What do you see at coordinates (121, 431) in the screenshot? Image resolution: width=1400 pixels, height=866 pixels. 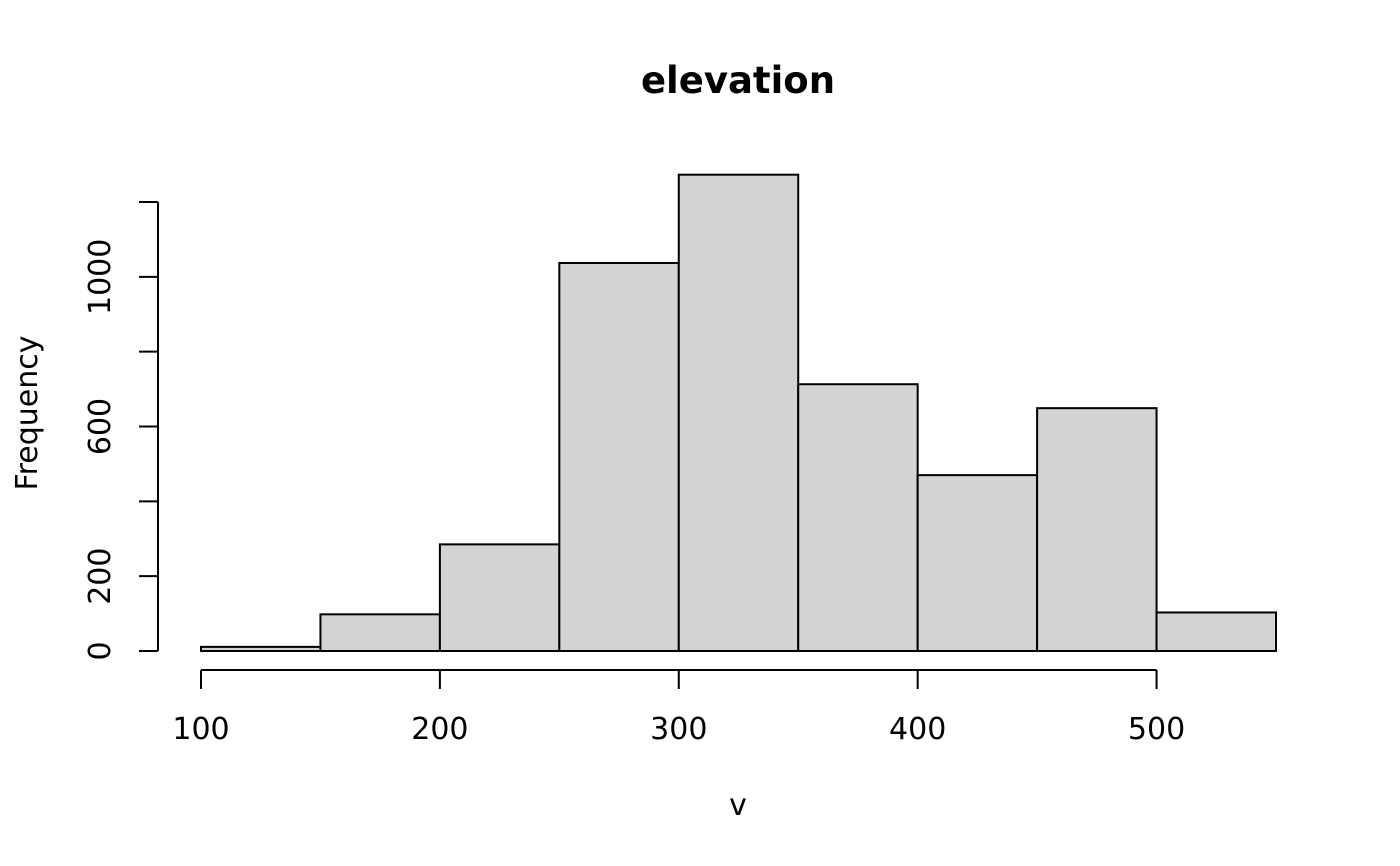 I see `y-axis: 0 200 600 1000` at bounding box center [121, 431].